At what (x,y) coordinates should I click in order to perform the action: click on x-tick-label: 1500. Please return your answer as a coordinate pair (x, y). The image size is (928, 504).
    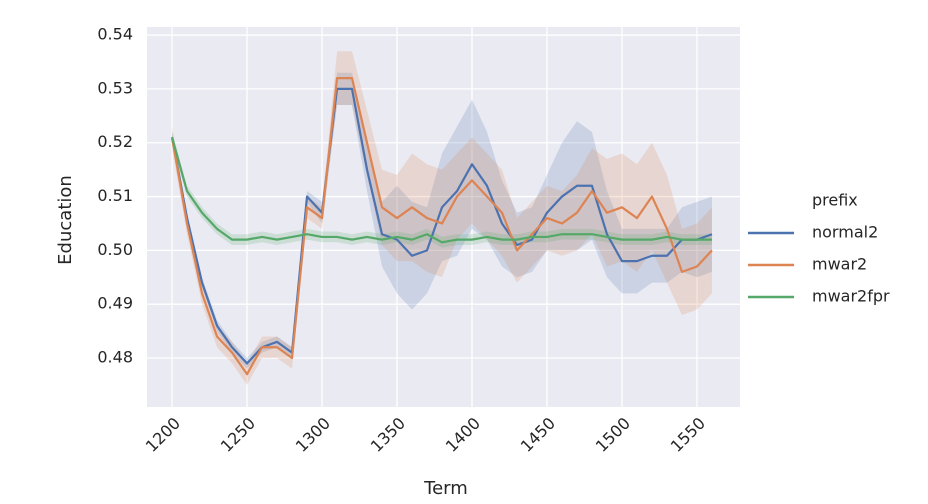
    Looking at the image, I should click on (613, 435).